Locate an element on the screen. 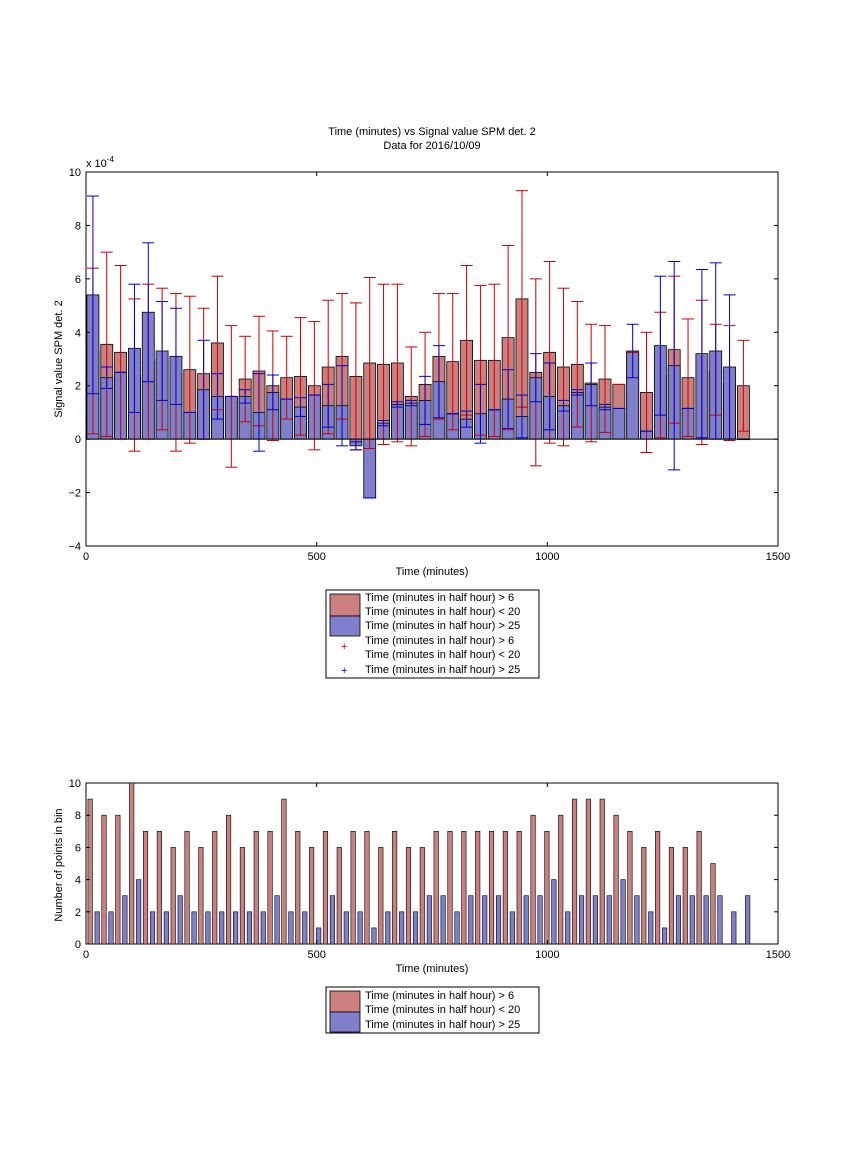 The width and height of the screenshot is (864, 1152). x-axis-label-2: Time (minutes) is located at coordinates (432, 969).